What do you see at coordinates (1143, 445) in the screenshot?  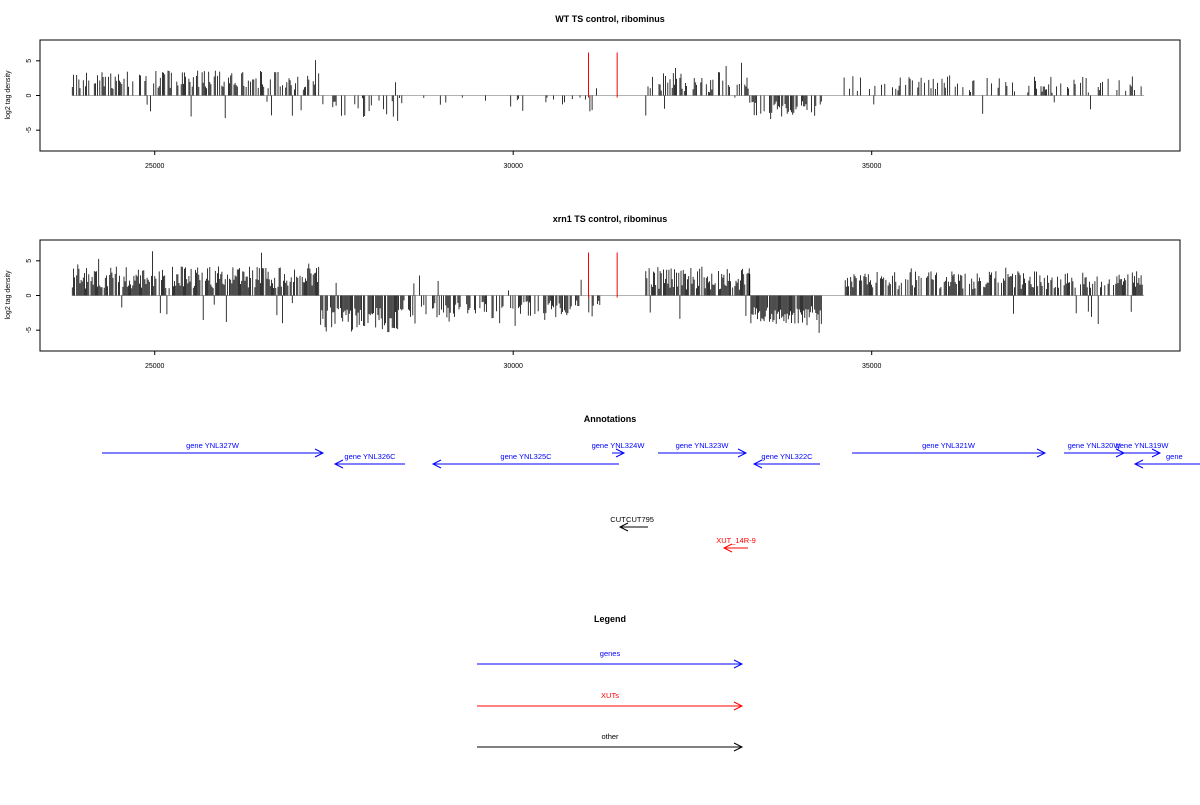 I see `annotation-label: gene YNL319W` at bounding box center [1143, 445].